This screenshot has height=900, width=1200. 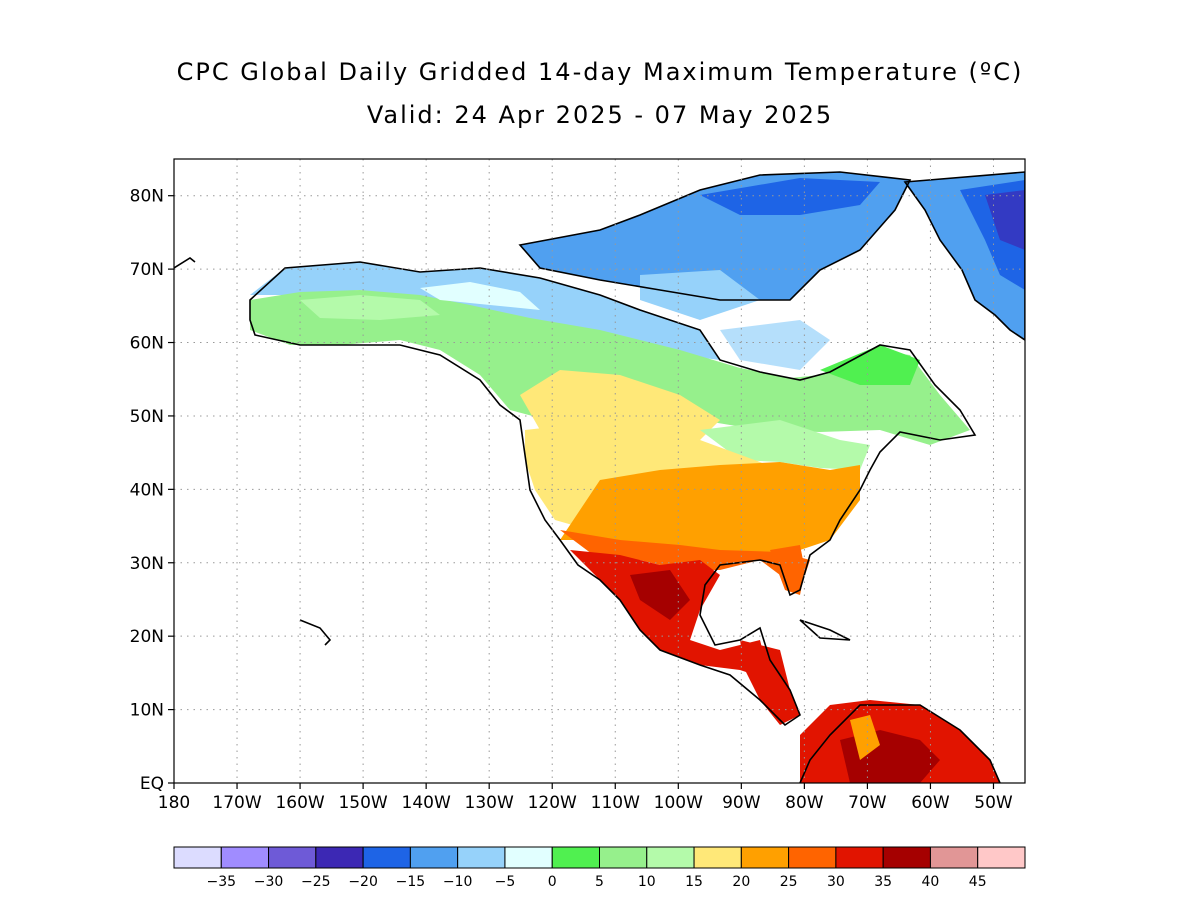 I want to click on colorbar-label: 5, so click(x=599, y=882).